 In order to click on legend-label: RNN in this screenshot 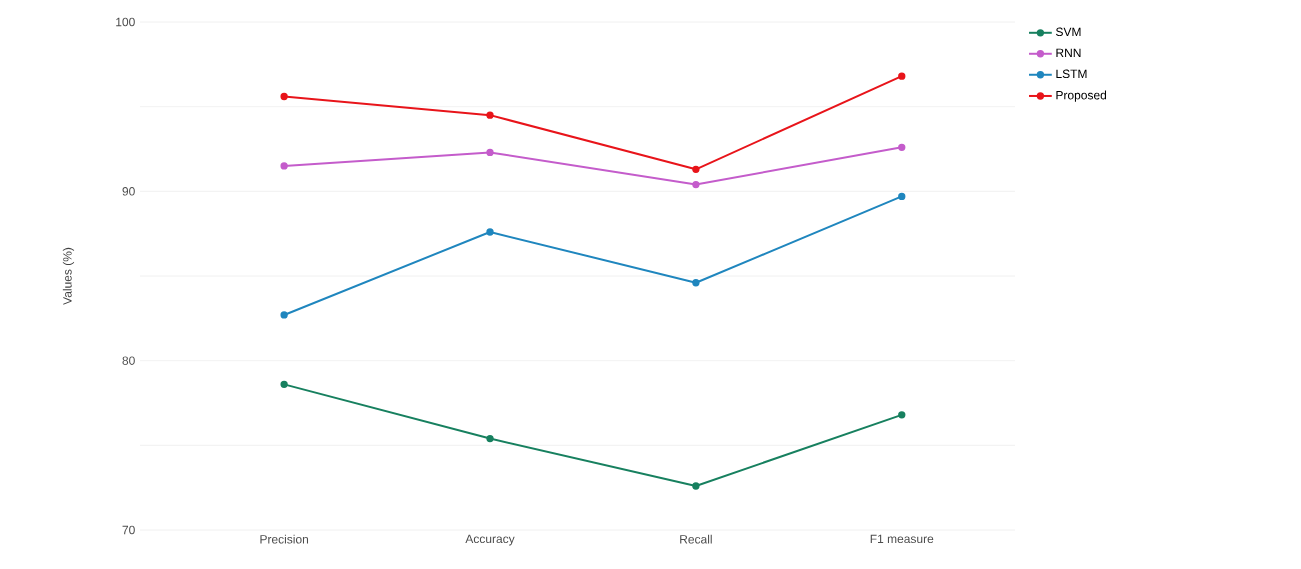, I will do `click(1068, 52)`.